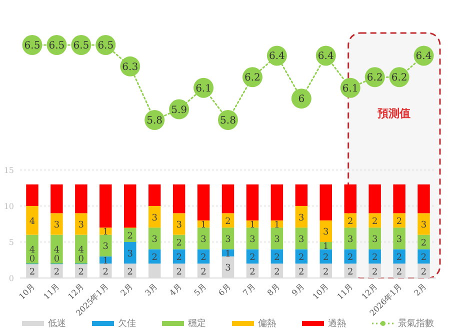 The height and width of the screenshot is (330, 450). What do you see at coordinates (301, 100) in the screenshot?
I see `data-label: 6` at bounding box center [301, 100].